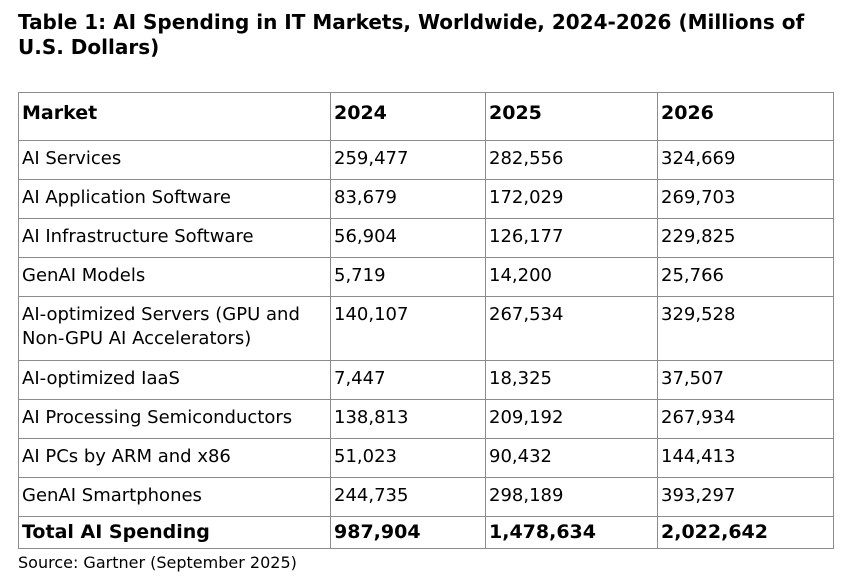 The height and width of the screenshot is (588, 849). Describe the element at coordinates (408, 199) in the screenshot. I see `value-cell-2024: 83,679` at that location.